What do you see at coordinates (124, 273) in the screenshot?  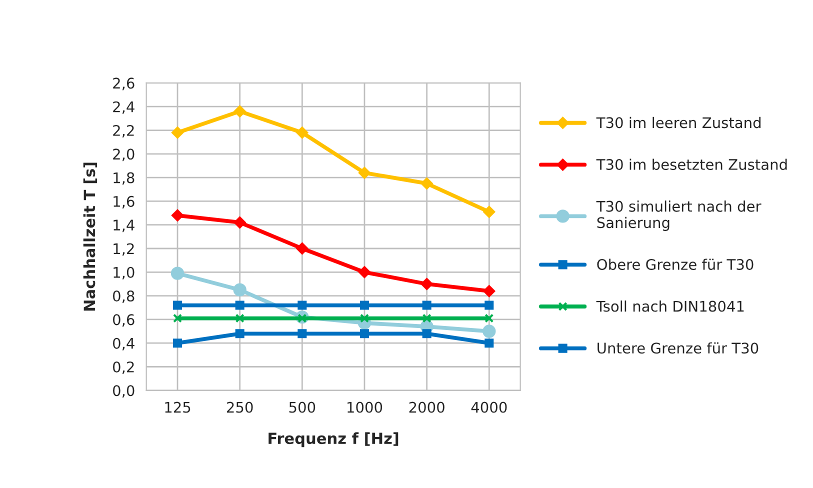 I see `y-tick-label: 1,0` at bounding box center [124, 273].